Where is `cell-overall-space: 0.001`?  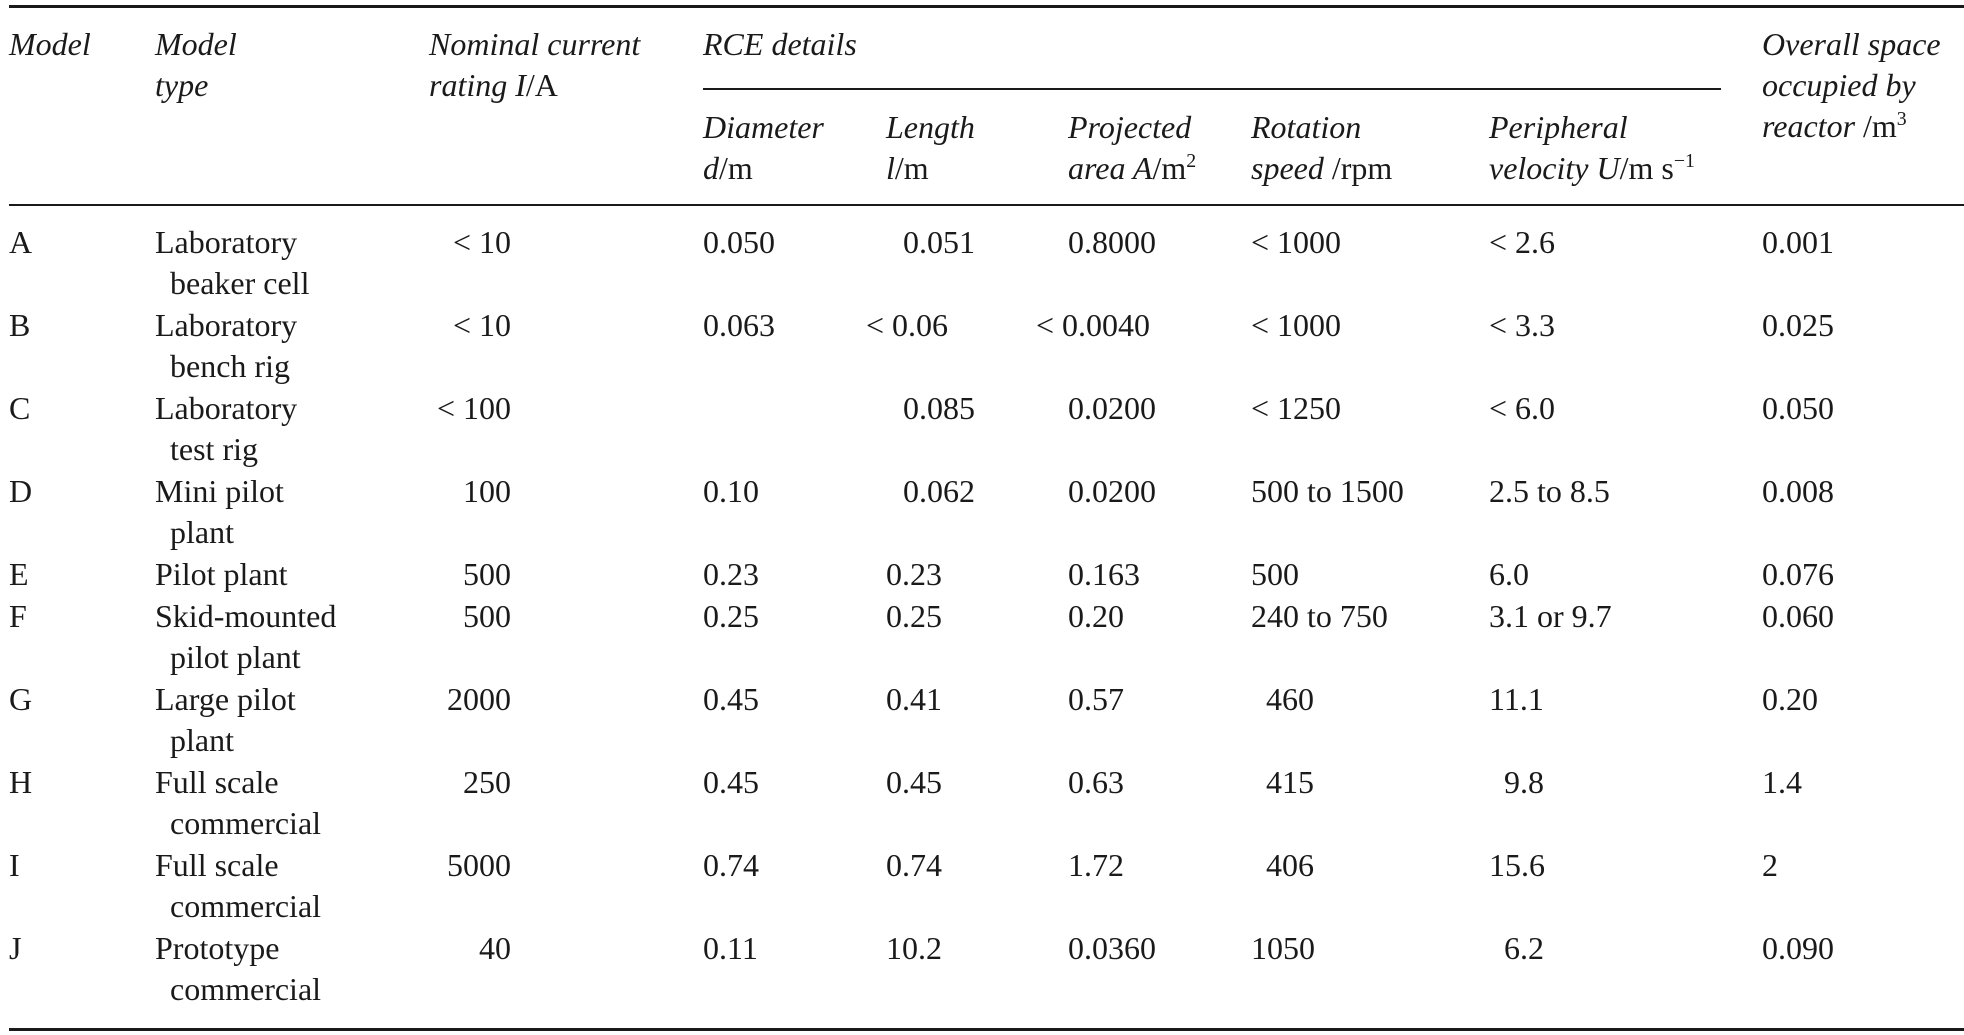 cell-overall-space: 0.001 is located at coordinates (1798, 242).